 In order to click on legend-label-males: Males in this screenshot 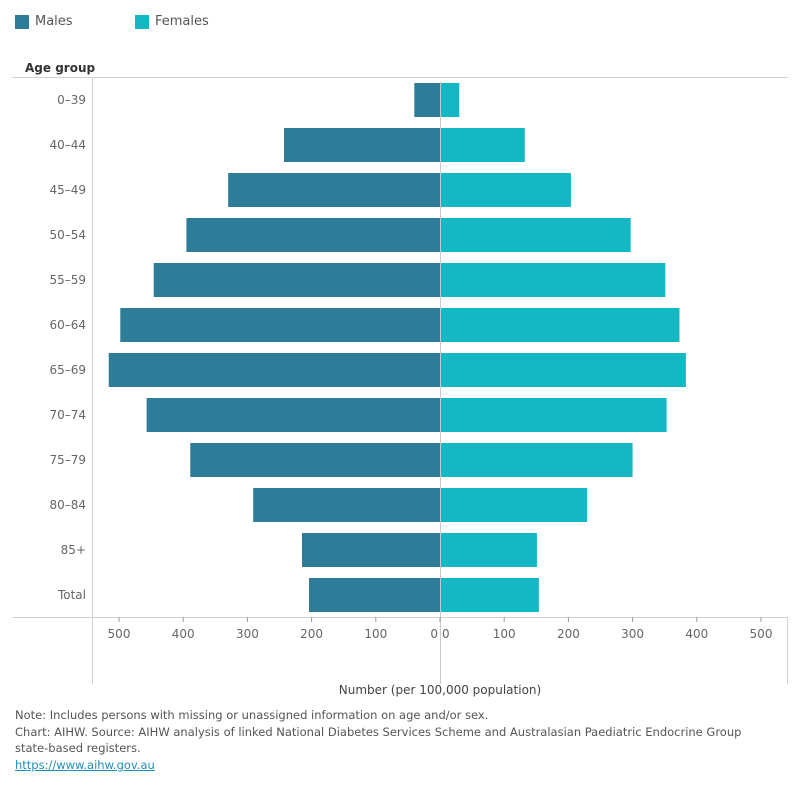, I will do `click(54, 21)`.